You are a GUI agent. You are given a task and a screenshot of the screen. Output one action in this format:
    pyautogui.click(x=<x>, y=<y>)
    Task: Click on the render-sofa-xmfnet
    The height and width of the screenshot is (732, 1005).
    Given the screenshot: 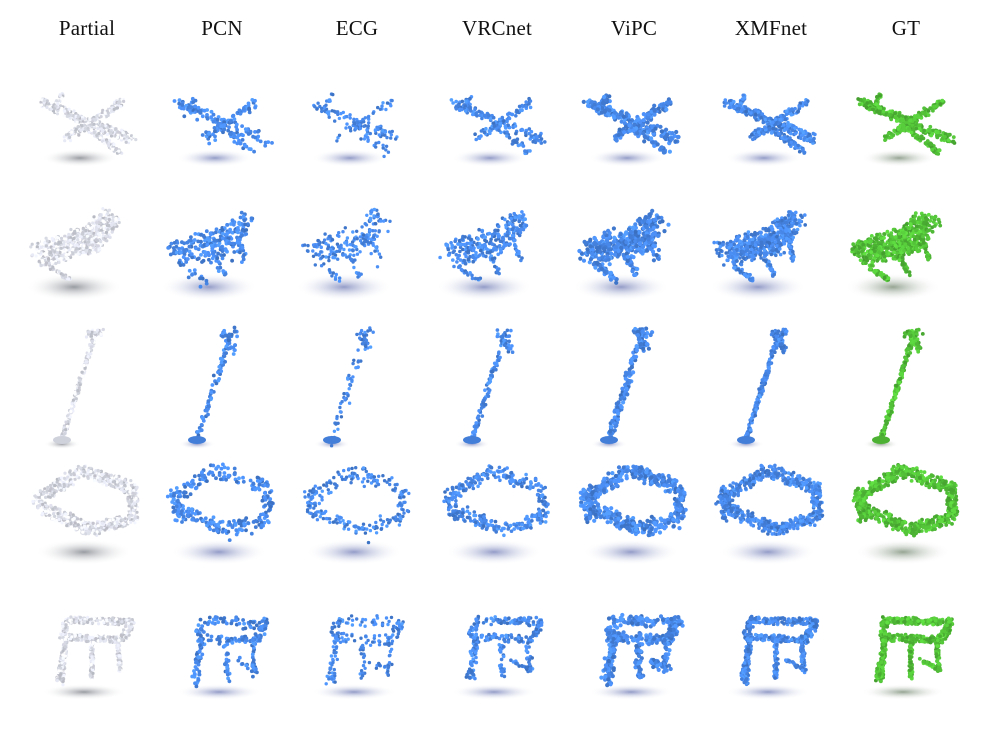 What is the action you would take?
    pyautogui.click(x=769, y=514)
    